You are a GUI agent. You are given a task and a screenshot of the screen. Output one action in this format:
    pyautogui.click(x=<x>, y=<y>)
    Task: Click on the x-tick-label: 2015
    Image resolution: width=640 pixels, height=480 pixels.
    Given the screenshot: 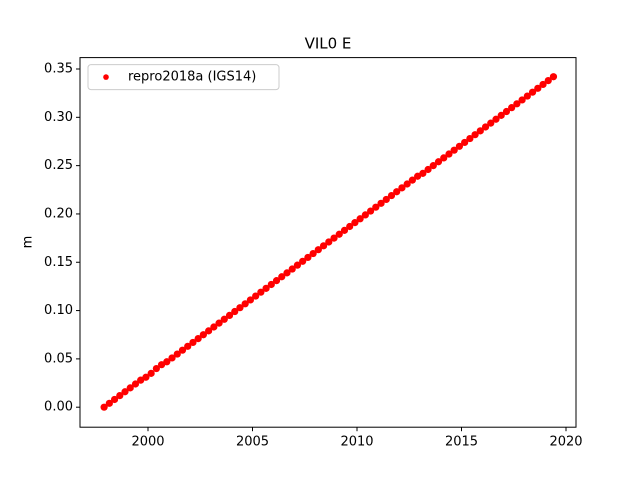 What is the action you would take?
    pyautogui.click(x=461, y=442)
    